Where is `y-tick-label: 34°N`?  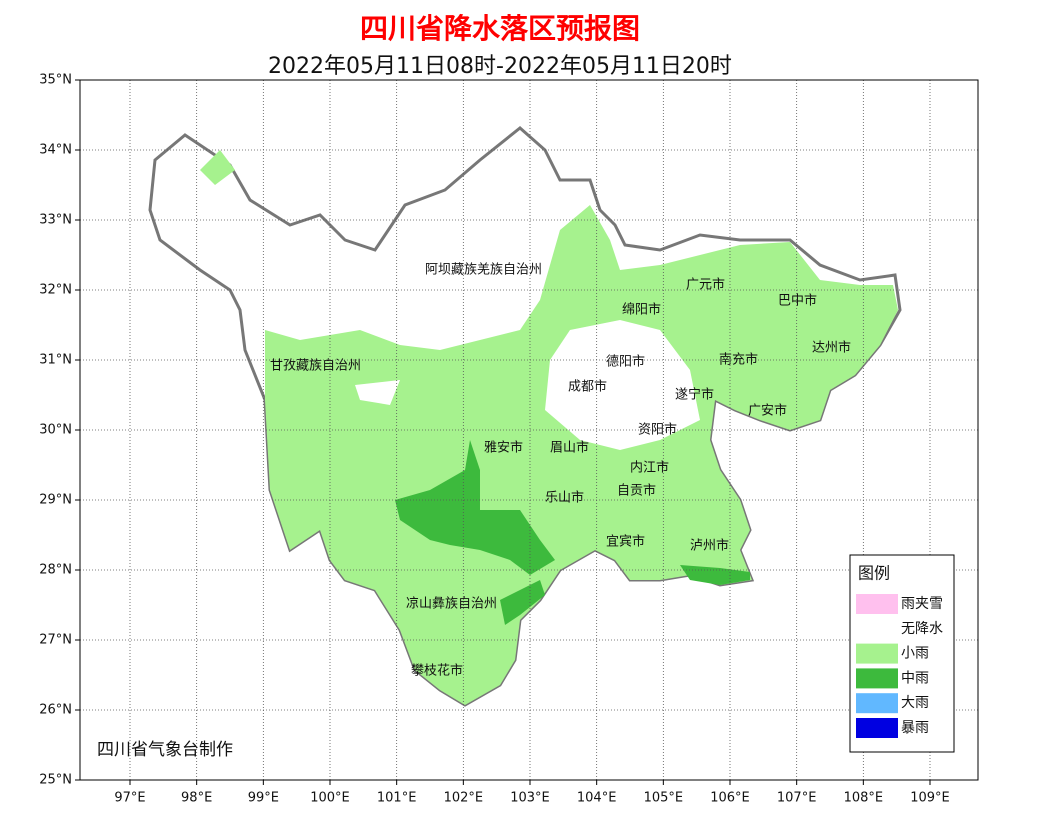
y-tick-label: 34°N is located at coordinates (55, 150).